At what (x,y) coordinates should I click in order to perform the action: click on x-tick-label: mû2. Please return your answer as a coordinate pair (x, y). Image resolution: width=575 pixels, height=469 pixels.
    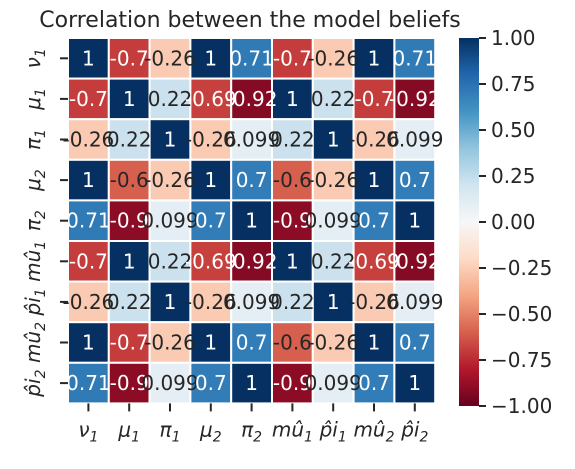
    Looking at the image, I should click on (373, 431).